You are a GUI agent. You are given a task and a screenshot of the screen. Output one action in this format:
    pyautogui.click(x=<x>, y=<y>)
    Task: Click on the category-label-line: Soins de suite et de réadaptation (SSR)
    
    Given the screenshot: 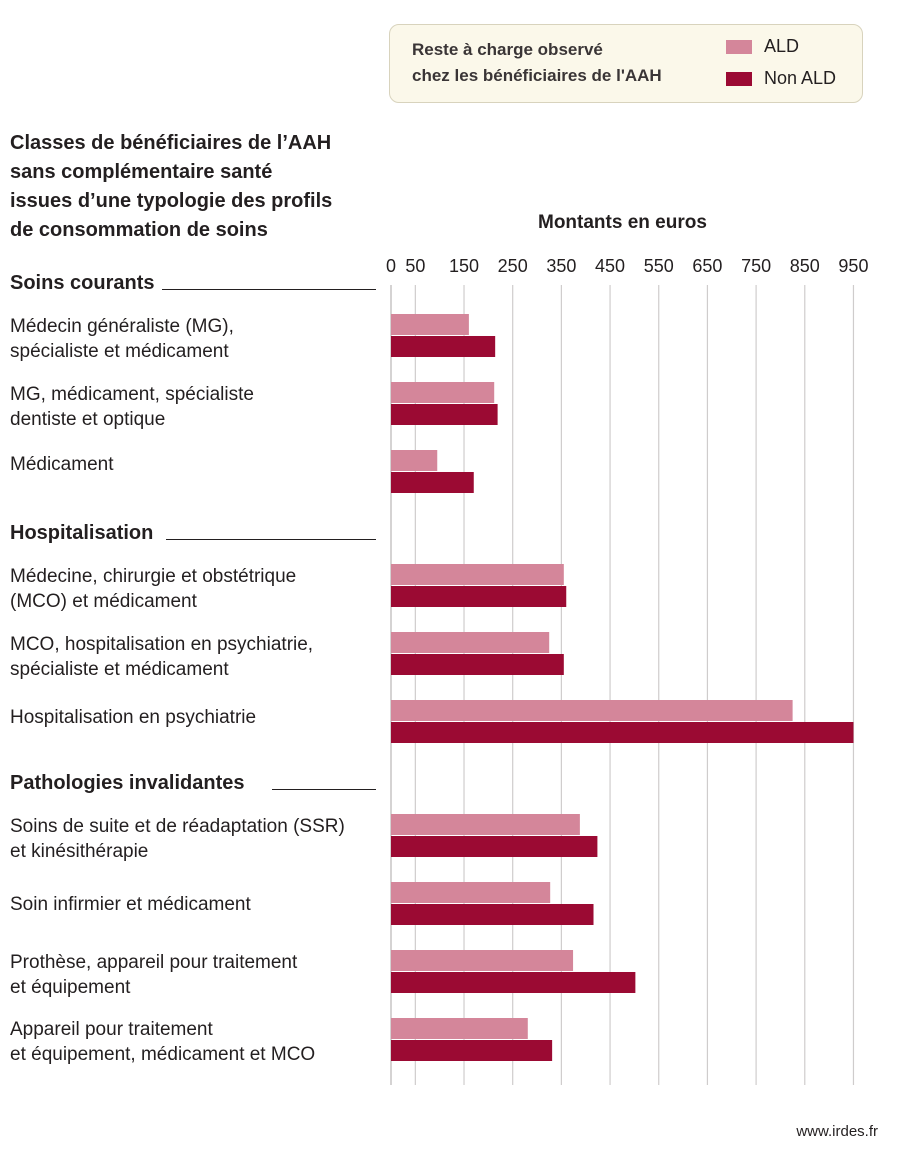 What is the action you would take?
    pyautogui.click(x=177, y=826)
    